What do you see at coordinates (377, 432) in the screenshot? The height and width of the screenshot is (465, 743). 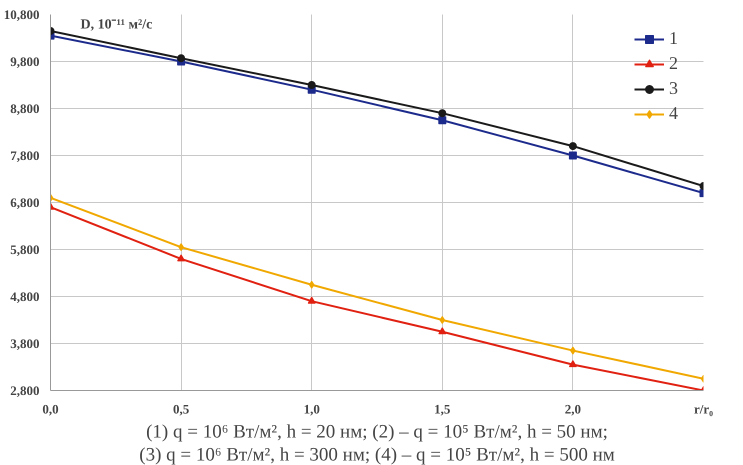 I see `text: (1) q = 10⁶ Вт/м², h = 20 нм; (2) – q = 10⁵ Вт/м², h = 50 нм;` at bounding box center [377, 432].